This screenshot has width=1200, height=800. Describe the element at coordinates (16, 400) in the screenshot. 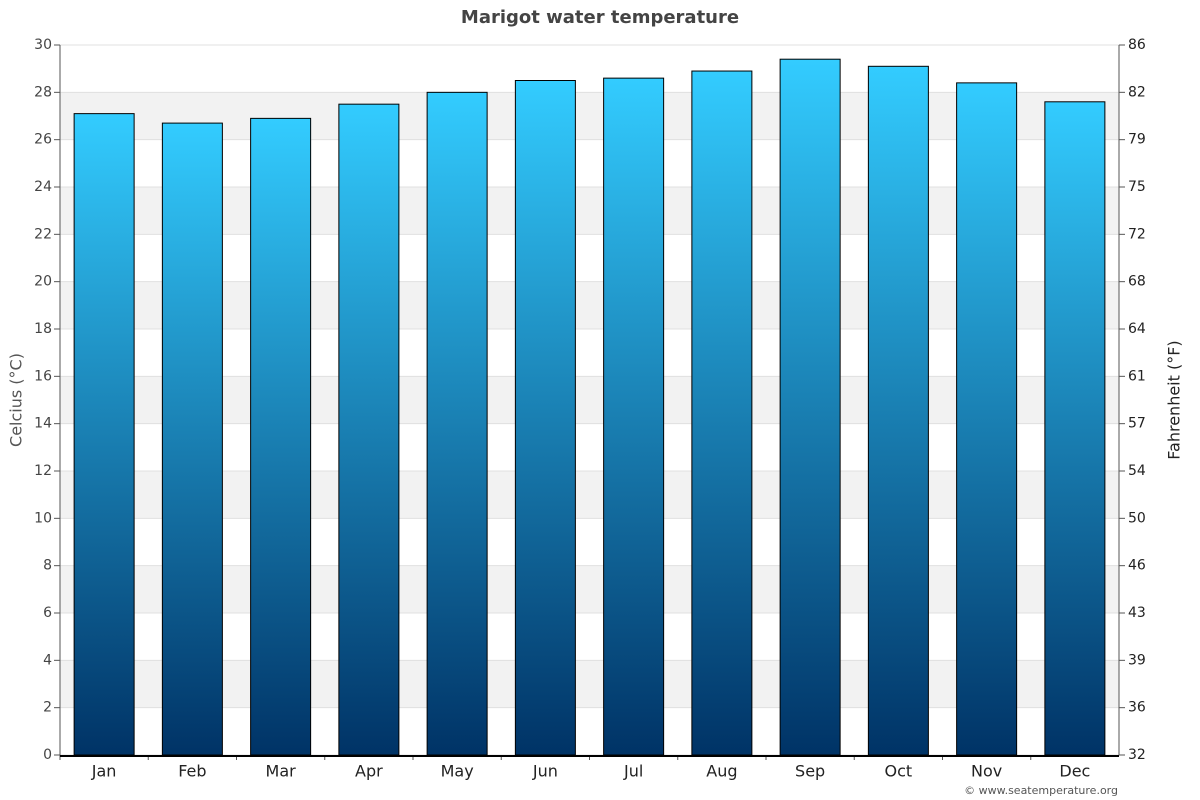

I see `y-axis-label: Celcius (°C)` at that location.